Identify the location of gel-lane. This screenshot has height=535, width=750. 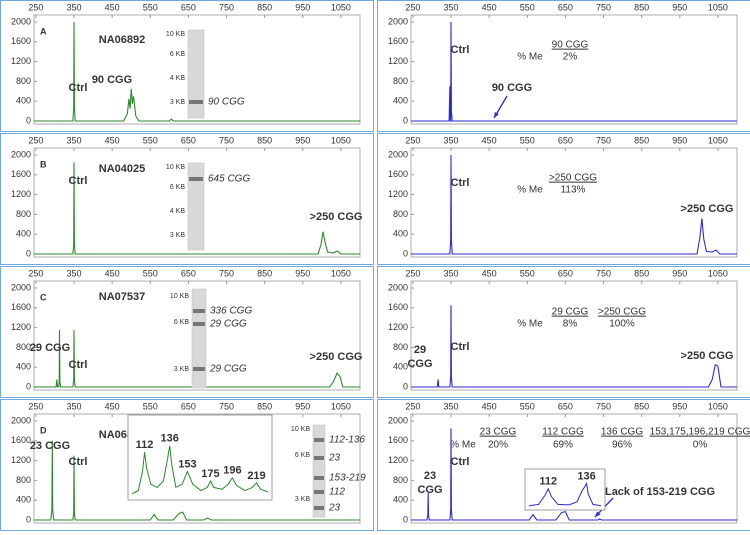
(196, 206).